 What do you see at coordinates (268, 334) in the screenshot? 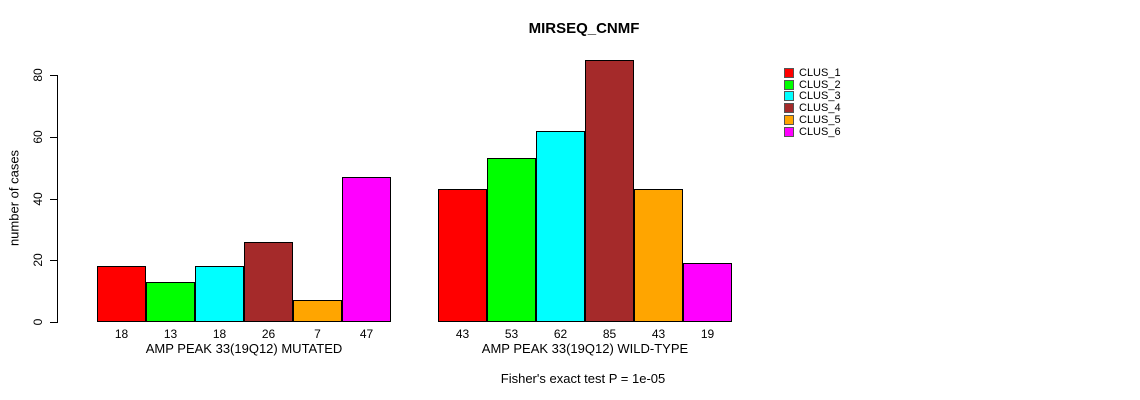
I see `bar-value-label: 26` at bounding box center [268, 334].